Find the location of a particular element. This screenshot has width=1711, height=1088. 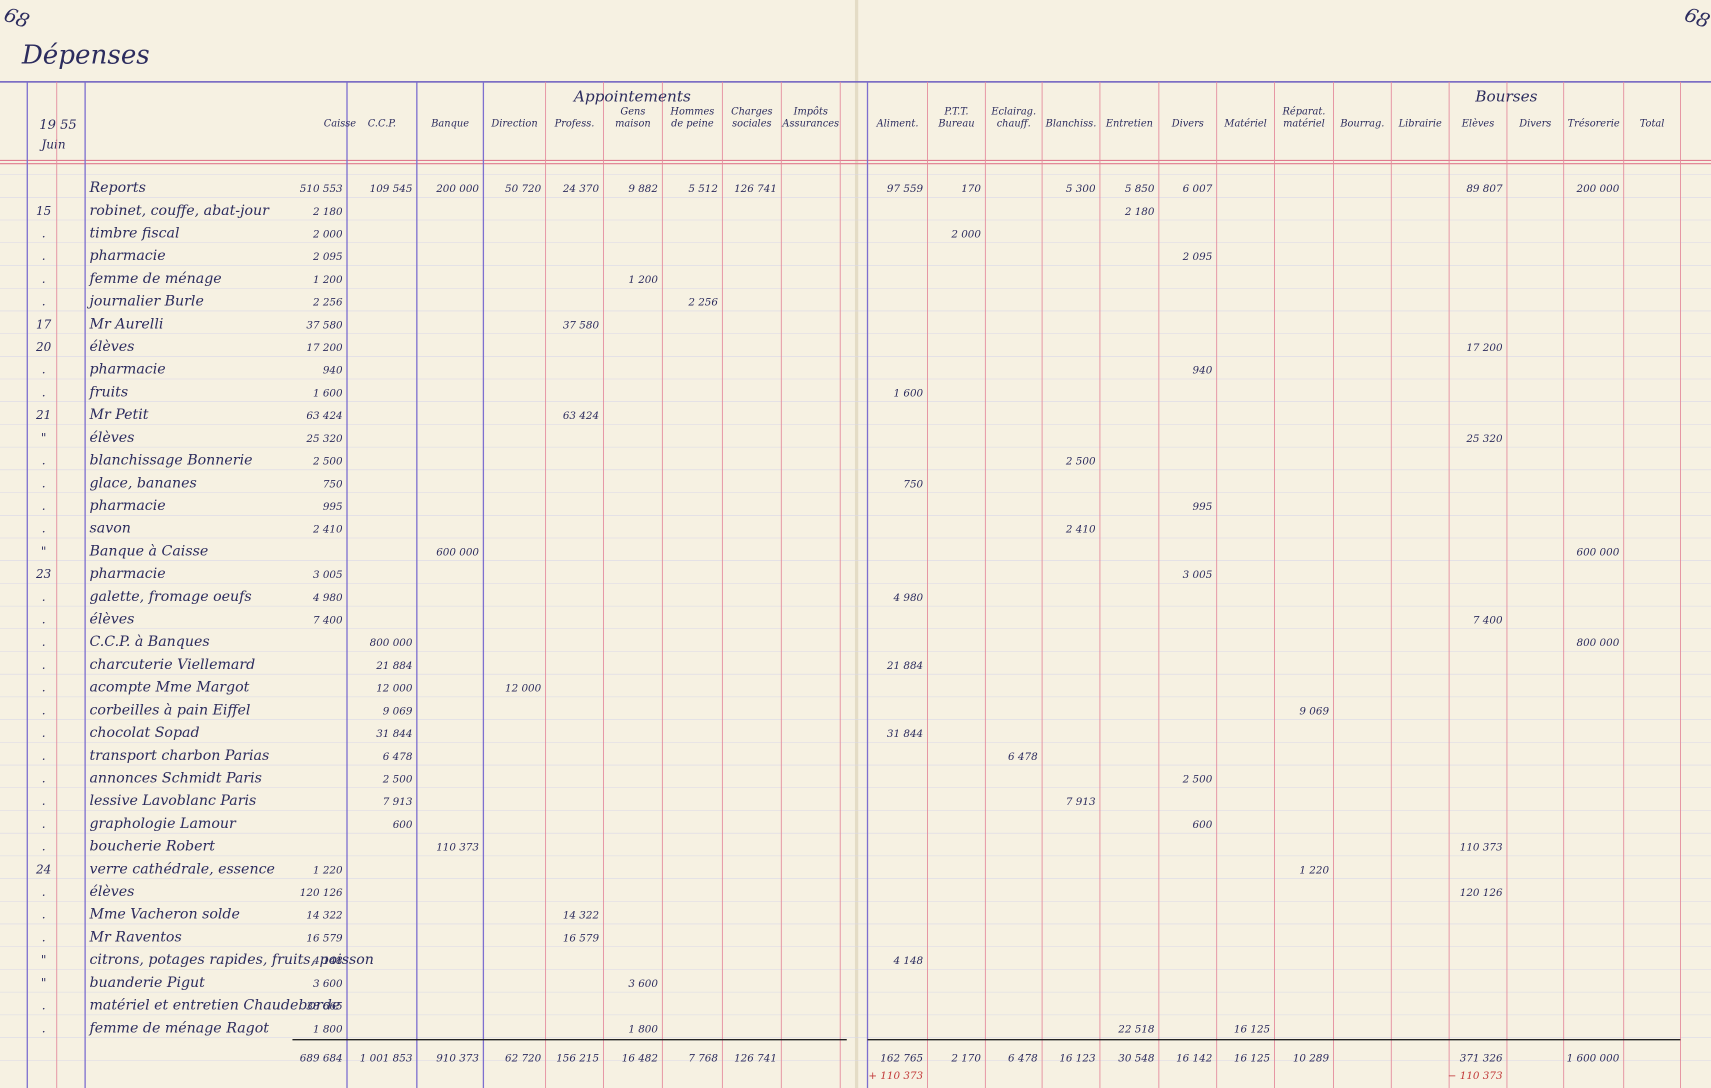

amount: 2 180 is located at coordinates (1139, 212).